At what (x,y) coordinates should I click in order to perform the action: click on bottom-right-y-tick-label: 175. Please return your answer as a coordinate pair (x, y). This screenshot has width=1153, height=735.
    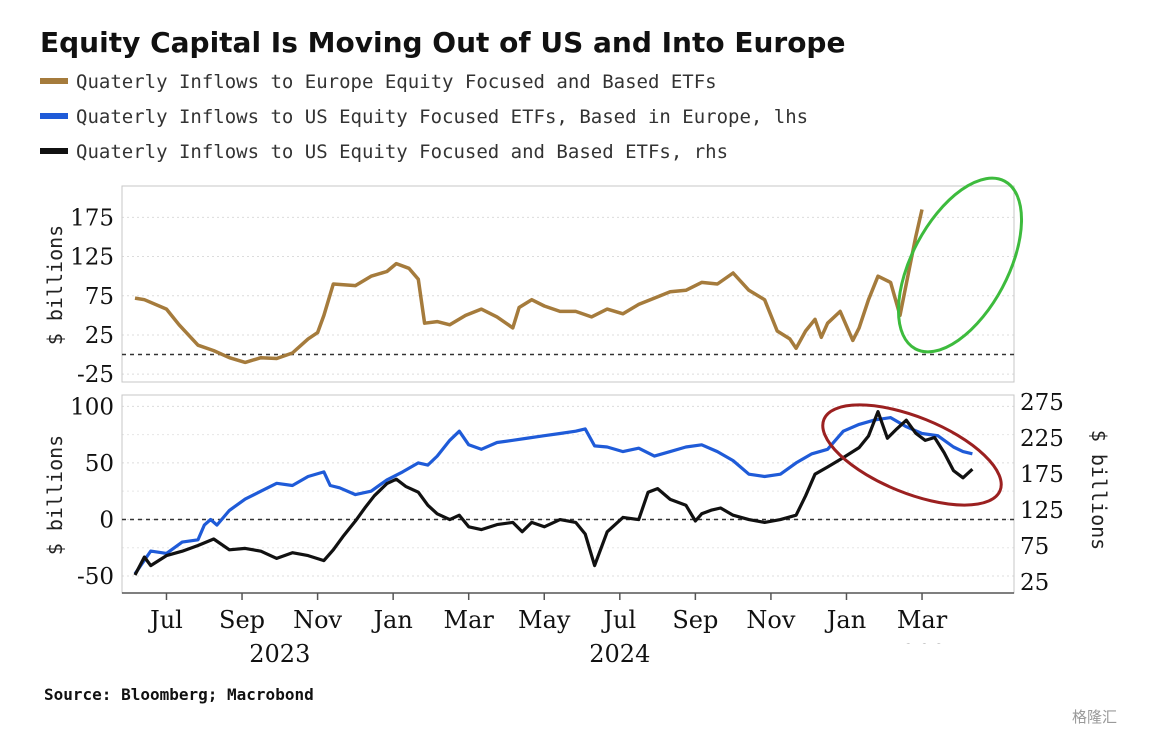
    Looking at the image, I should click on (1042, 475).